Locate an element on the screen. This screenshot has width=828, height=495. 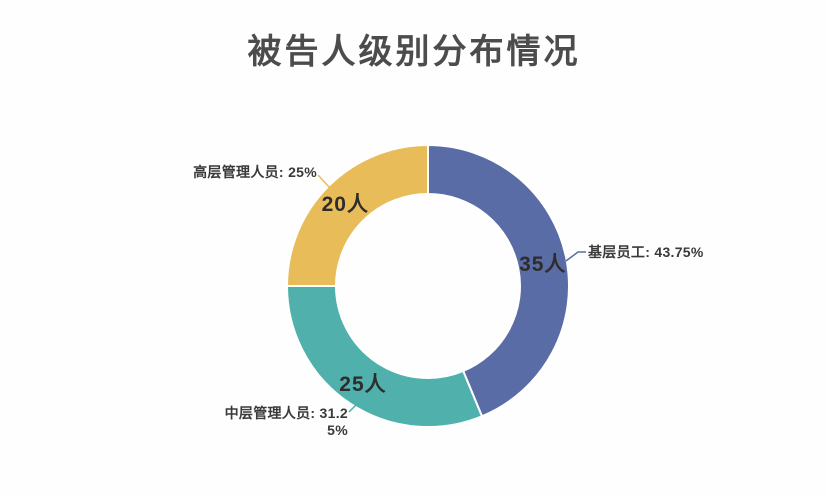
slice-value-label-zhongceng: 25人 is located at coordinates (363, 385).